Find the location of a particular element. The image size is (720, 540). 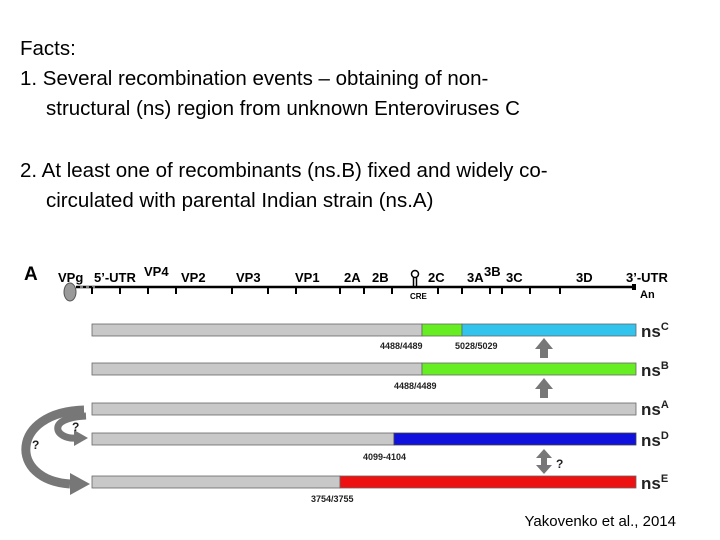

strain-label-nsD: nsD is located at coordinates (655, 440).